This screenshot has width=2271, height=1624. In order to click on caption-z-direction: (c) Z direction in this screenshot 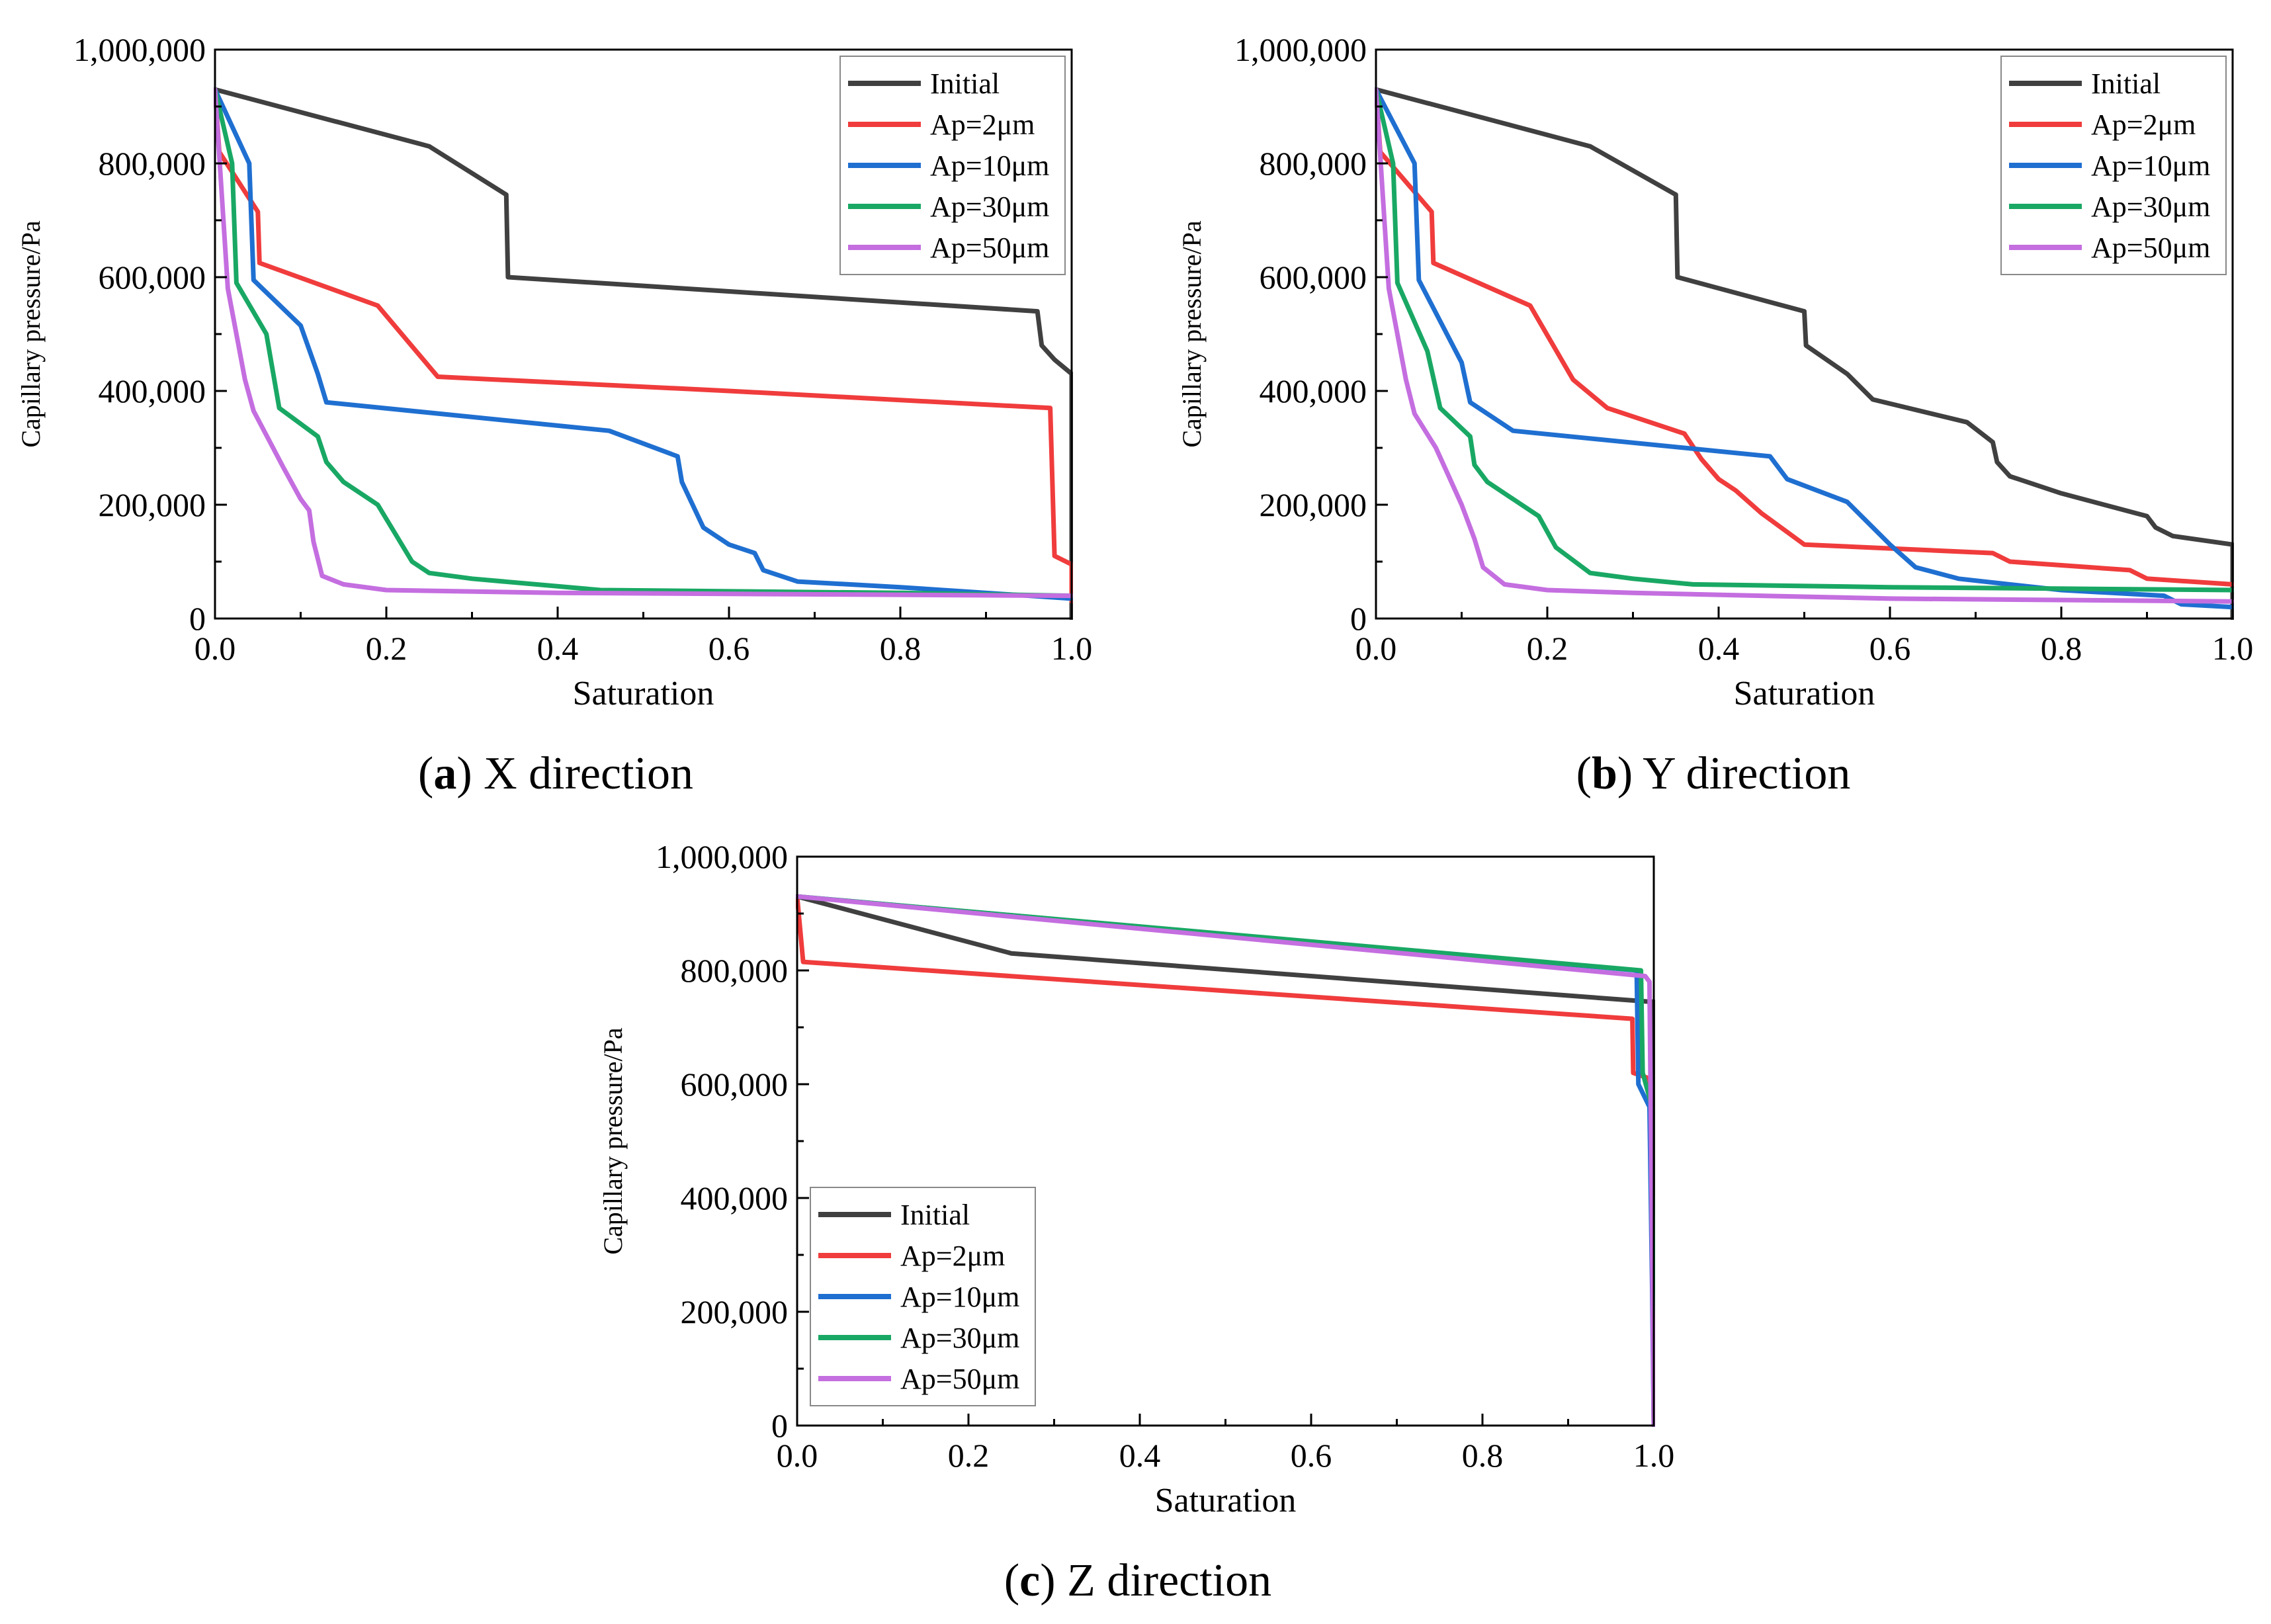, I will do `click(1138, 1580)`.